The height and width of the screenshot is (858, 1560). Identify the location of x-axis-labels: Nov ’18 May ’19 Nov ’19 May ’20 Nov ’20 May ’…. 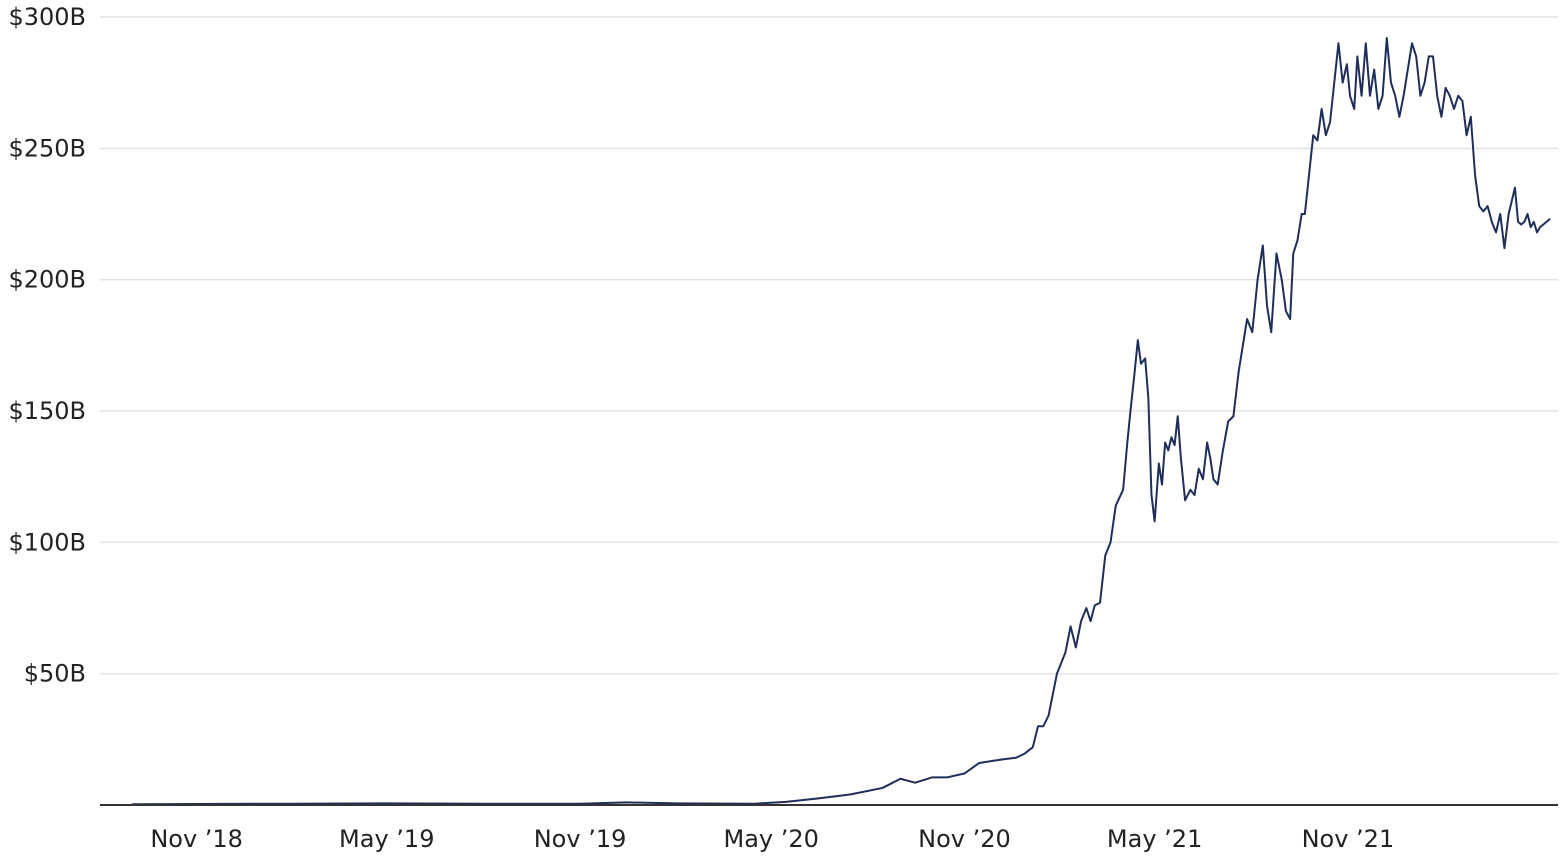
(772, 839).